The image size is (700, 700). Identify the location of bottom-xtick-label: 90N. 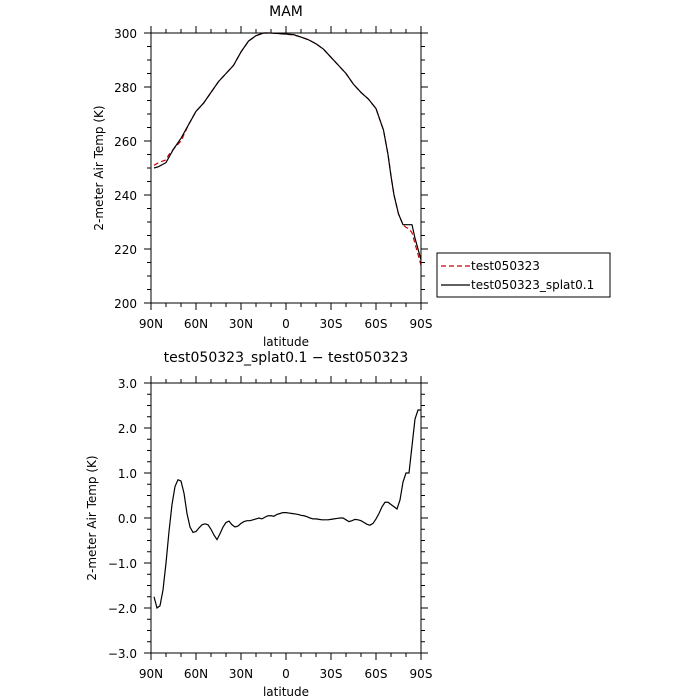
(151, 674).